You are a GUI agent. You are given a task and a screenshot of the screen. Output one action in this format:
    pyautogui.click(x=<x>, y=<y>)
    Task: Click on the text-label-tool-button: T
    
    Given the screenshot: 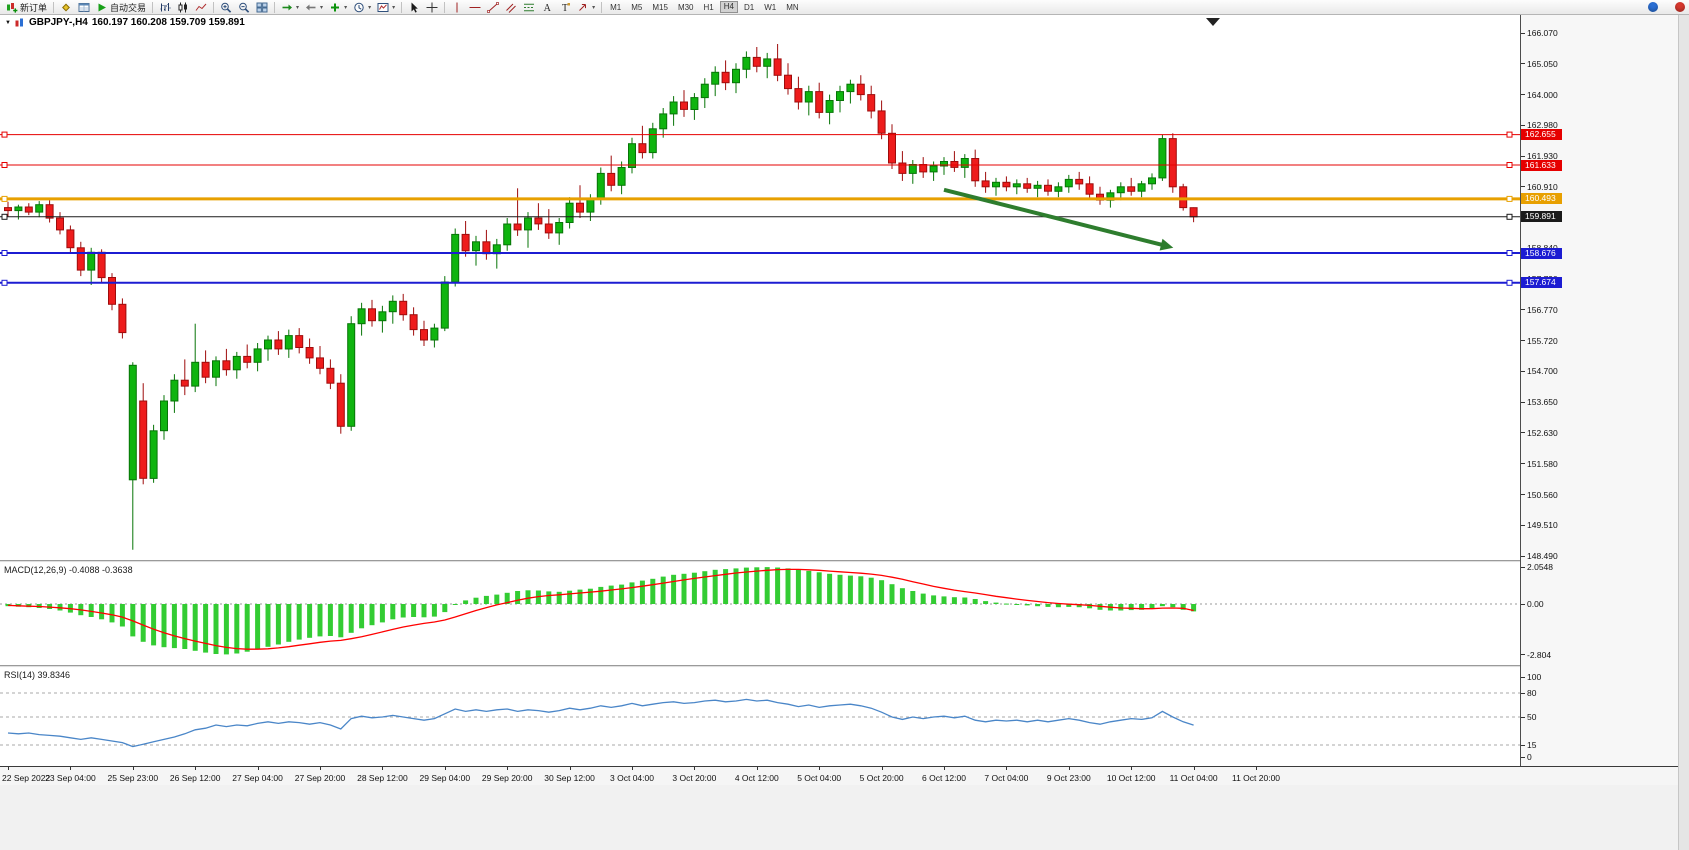 What is the action you would take?
    pyautogui.click(x=565, y=7)
    